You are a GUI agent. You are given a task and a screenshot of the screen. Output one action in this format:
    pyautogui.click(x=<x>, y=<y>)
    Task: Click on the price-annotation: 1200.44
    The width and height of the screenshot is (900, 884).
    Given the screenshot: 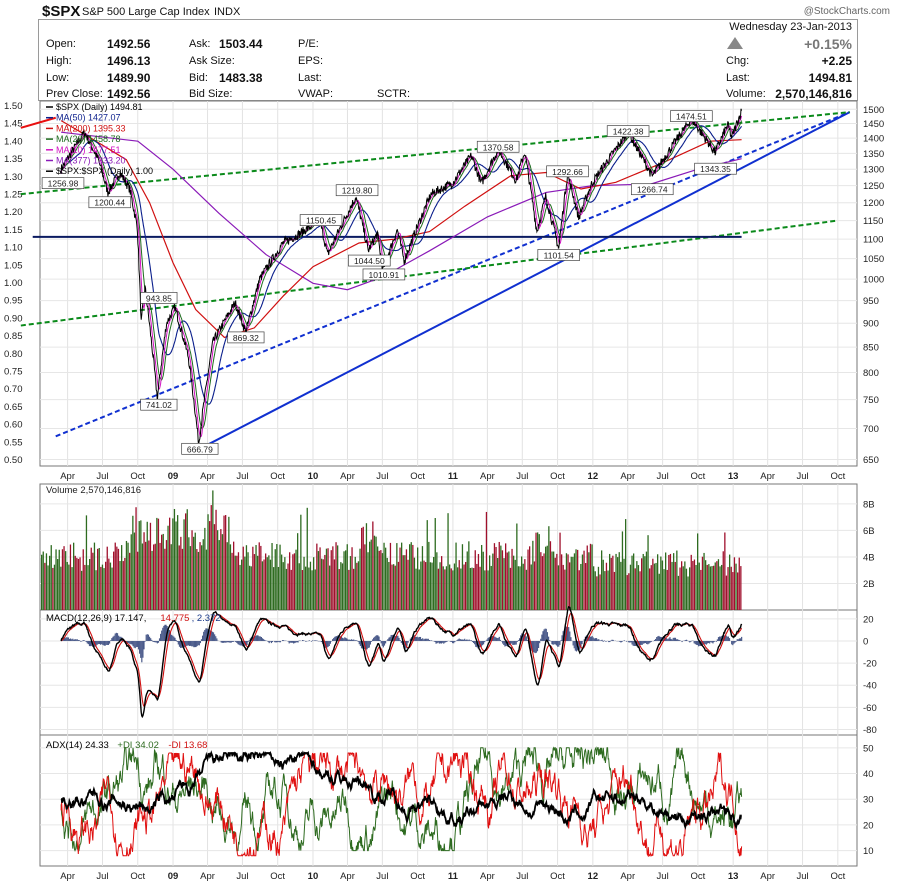 What is the action you would take?
    pyautogui.click(x=109, y=203)
    